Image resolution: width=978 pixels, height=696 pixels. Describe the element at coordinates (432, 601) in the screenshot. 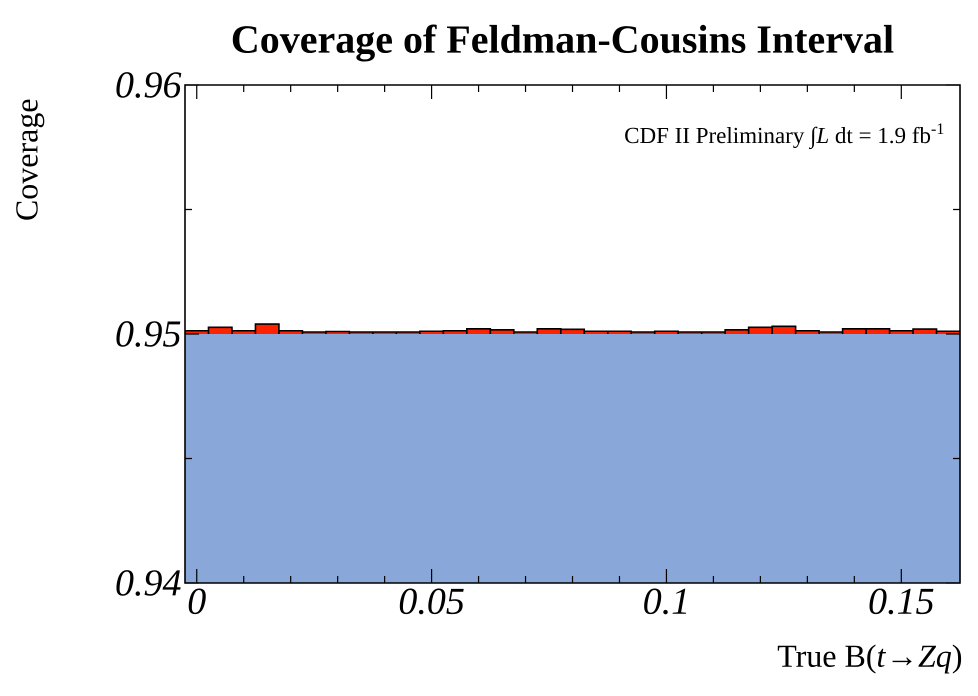

I see `x-tick-label: 0.05` at that location.